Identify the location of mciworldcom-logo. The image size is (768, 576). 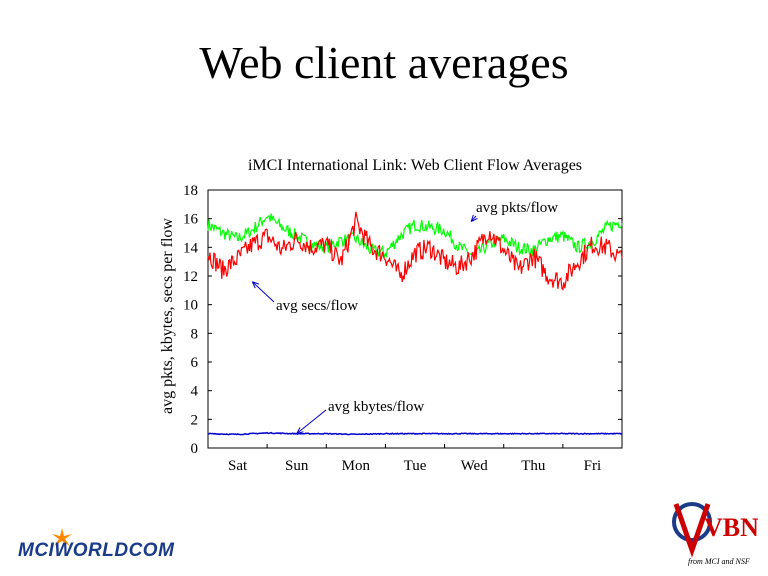
(114, 546).